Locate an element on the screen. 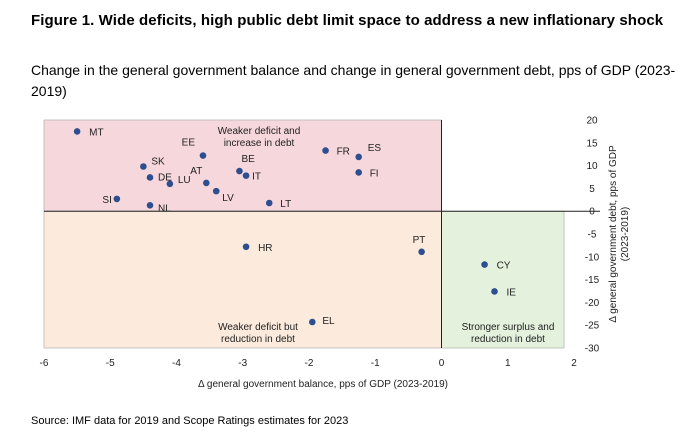 This screenshot has width=688, height=439. point-label-nl: NL is located at coordinates (164, 208).